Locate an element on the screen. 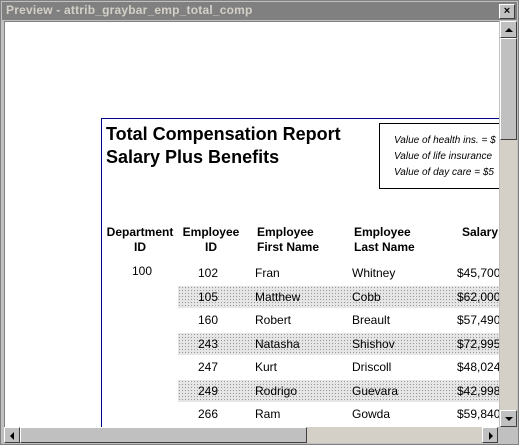  employee-id-cell: 247 is located at coordinates (208, 367).